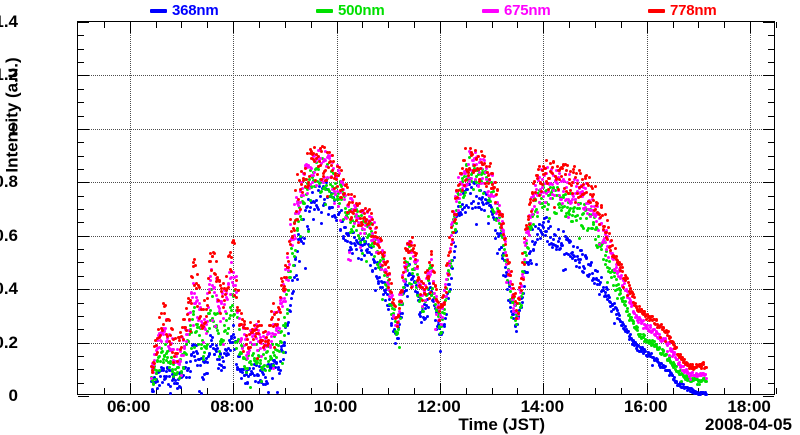  I want to click on legend-item-368nm: 368nm, so click(184, 10).